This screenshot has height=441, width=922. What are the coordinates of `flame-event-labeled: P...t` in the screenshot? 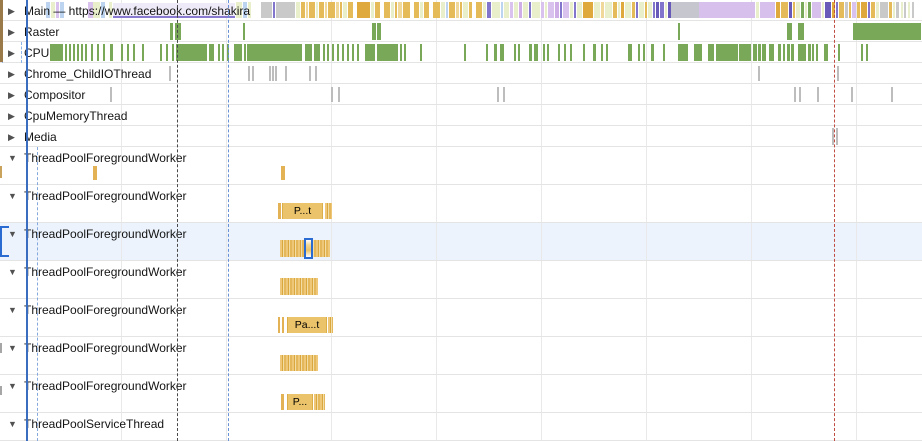 It's located at (302, 211).